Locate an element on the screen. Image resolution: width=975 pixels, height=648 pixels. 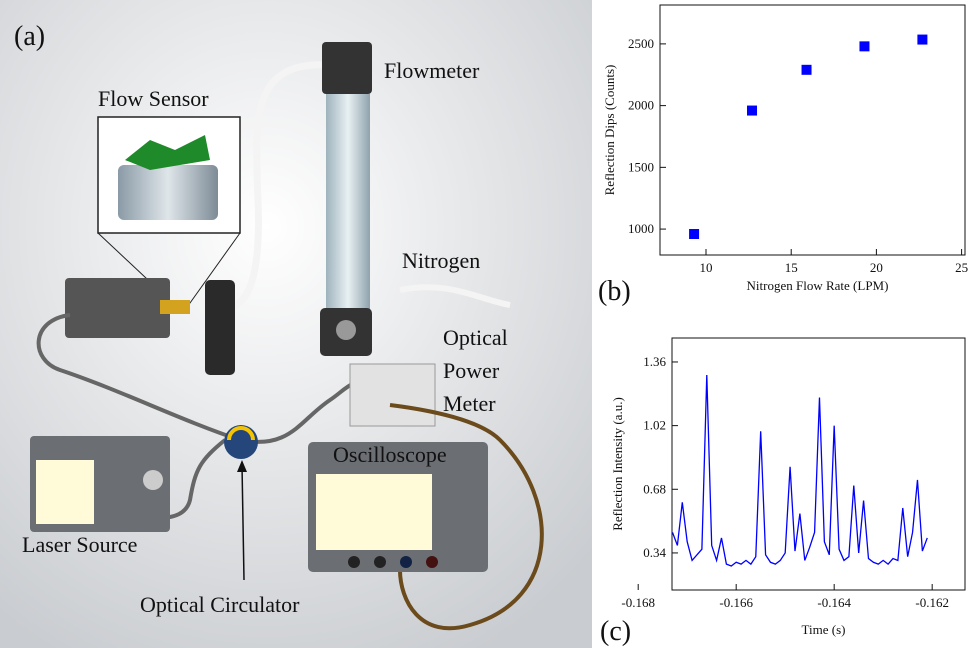
label: Power is located at coordinates (471, 370).